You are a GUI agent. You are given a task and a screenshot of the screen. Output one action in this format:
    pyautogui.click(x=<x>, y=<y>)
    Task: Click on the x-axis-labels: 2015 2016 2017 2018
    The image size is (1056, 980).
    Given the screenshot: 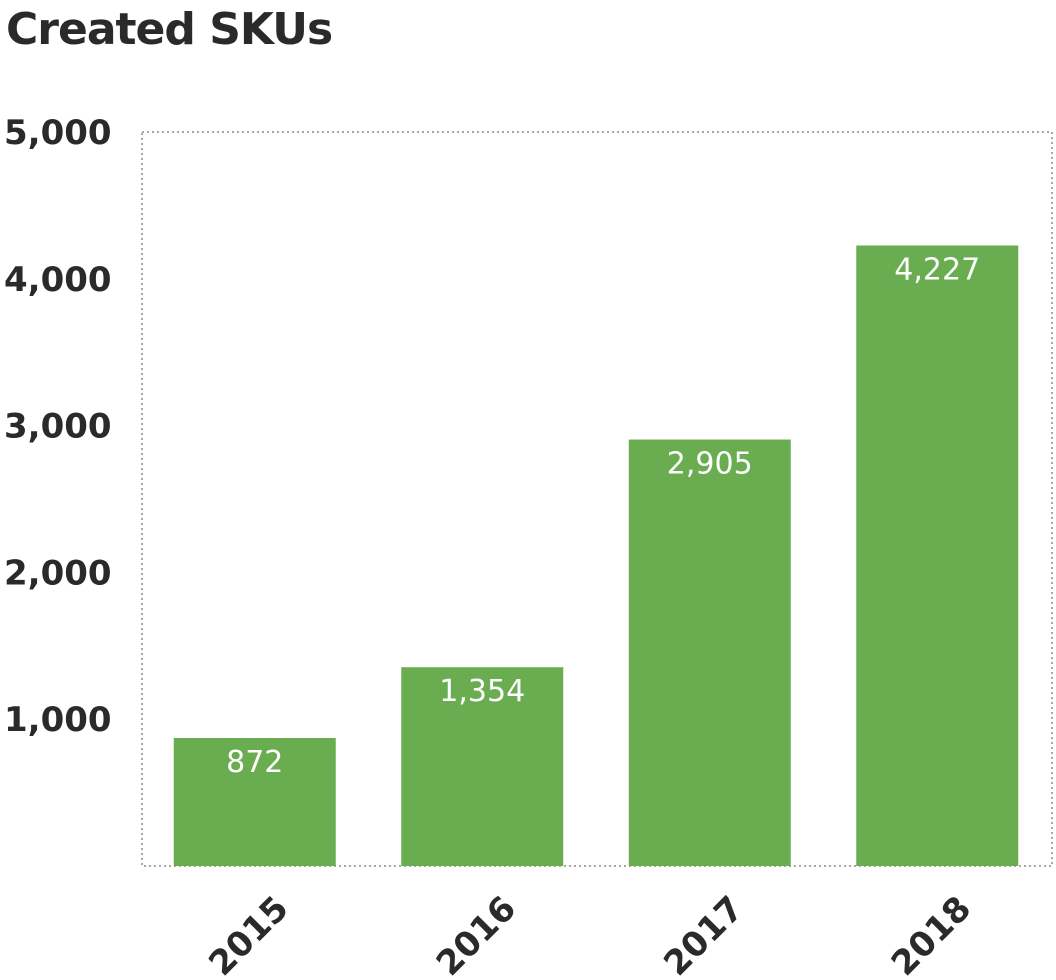 What is the action you would take?
    pyautogui.click(x=590, y=934)
    